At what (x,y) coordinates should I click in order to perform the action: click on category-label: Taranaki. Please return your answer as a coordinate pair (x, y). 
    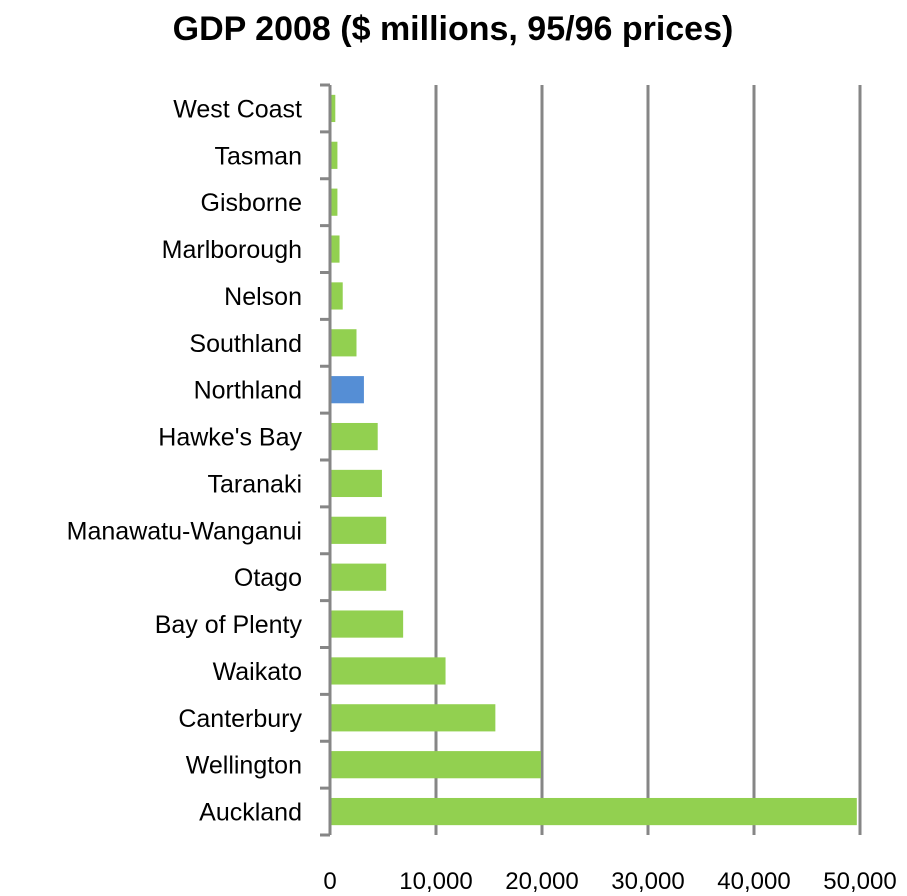
    Looking at the image, I should click on (255, 484).